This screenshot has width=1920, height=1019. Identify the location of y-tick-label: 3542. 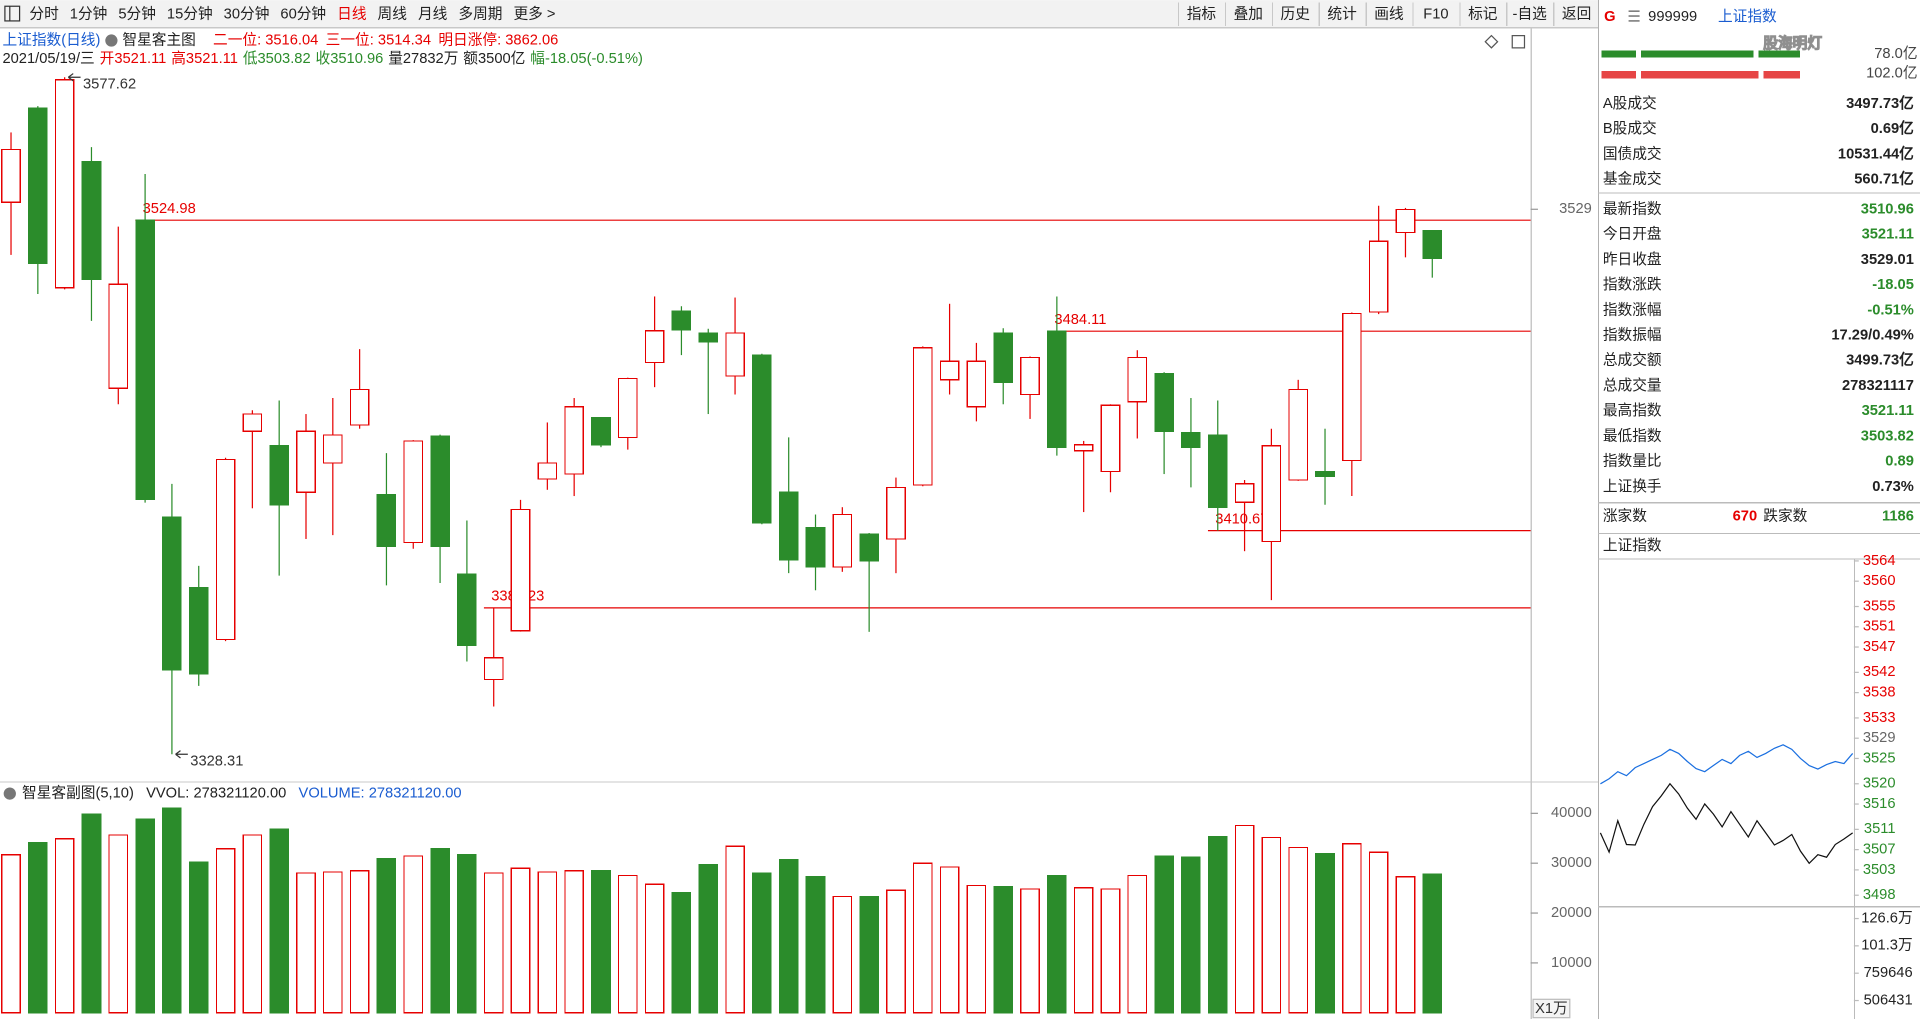
(1879, 672).